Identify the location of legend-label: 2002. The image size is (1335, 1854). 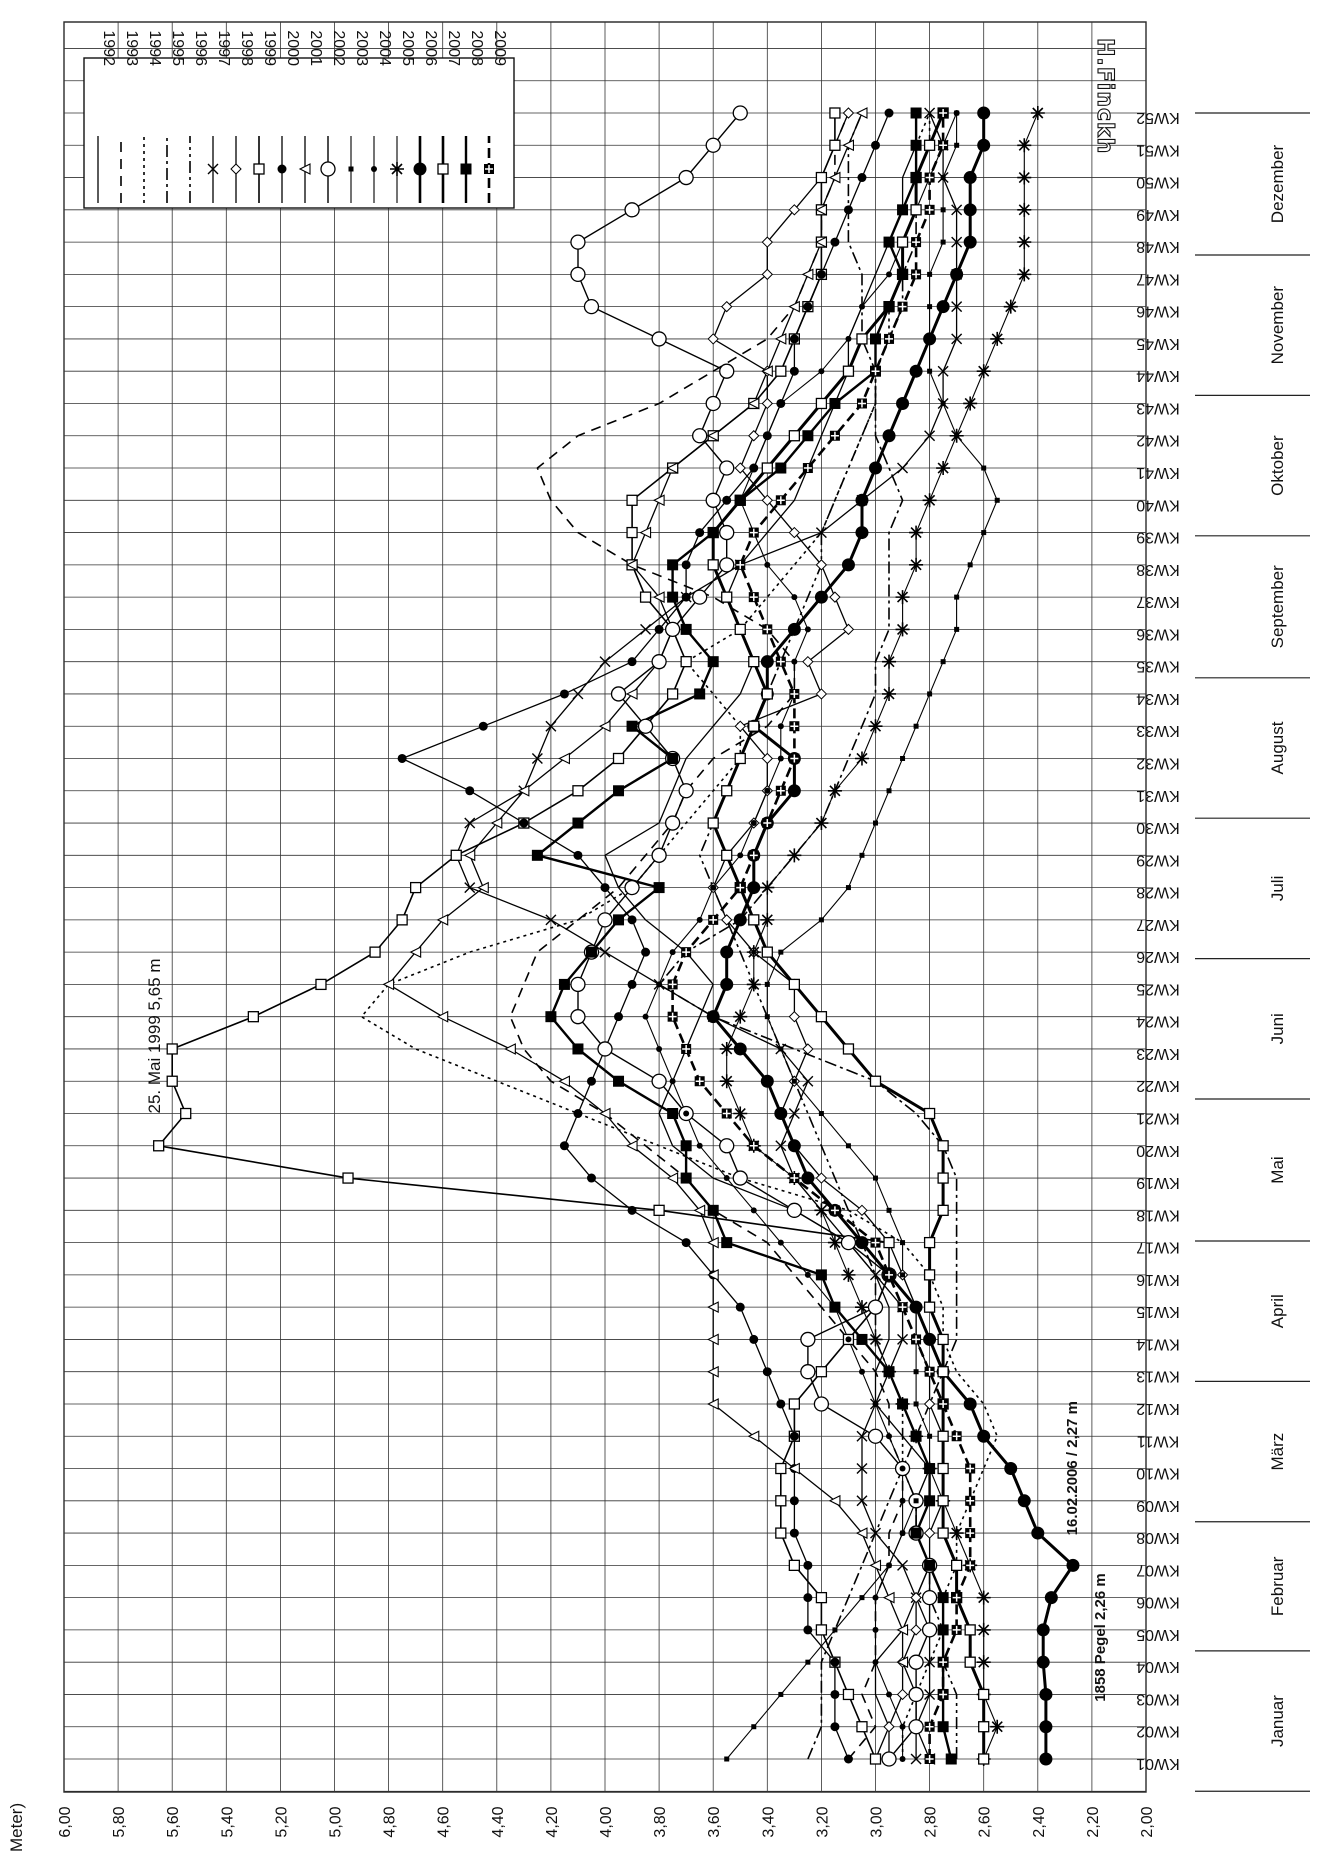
(338, 48).